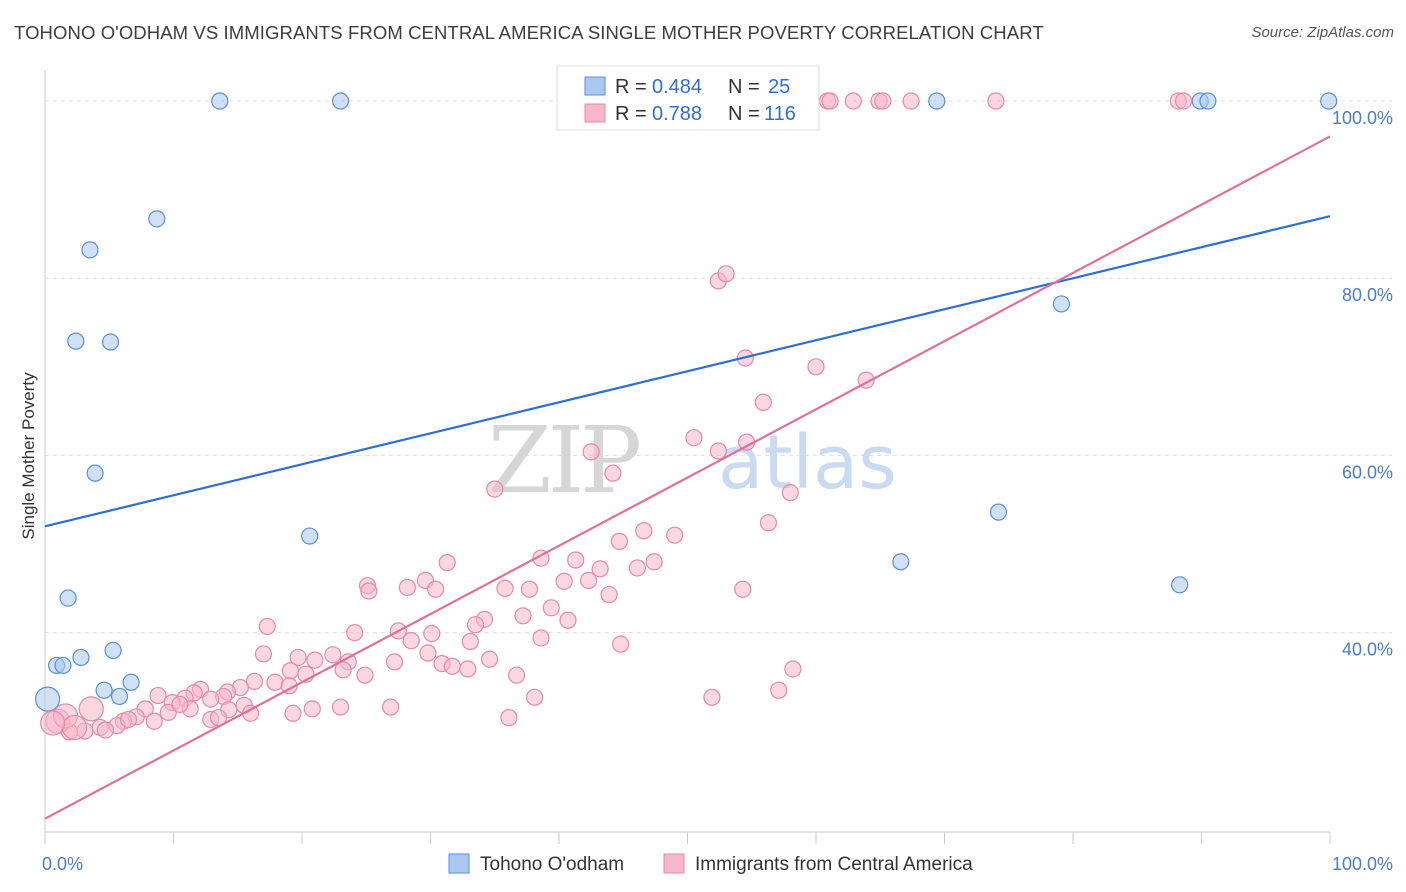 Image resolution: width=1406 pixels, height=892 pixels. Describe the element at coordinates (631, 114) in the screenshot. I see `legend-r-label-2: R =` at that location.